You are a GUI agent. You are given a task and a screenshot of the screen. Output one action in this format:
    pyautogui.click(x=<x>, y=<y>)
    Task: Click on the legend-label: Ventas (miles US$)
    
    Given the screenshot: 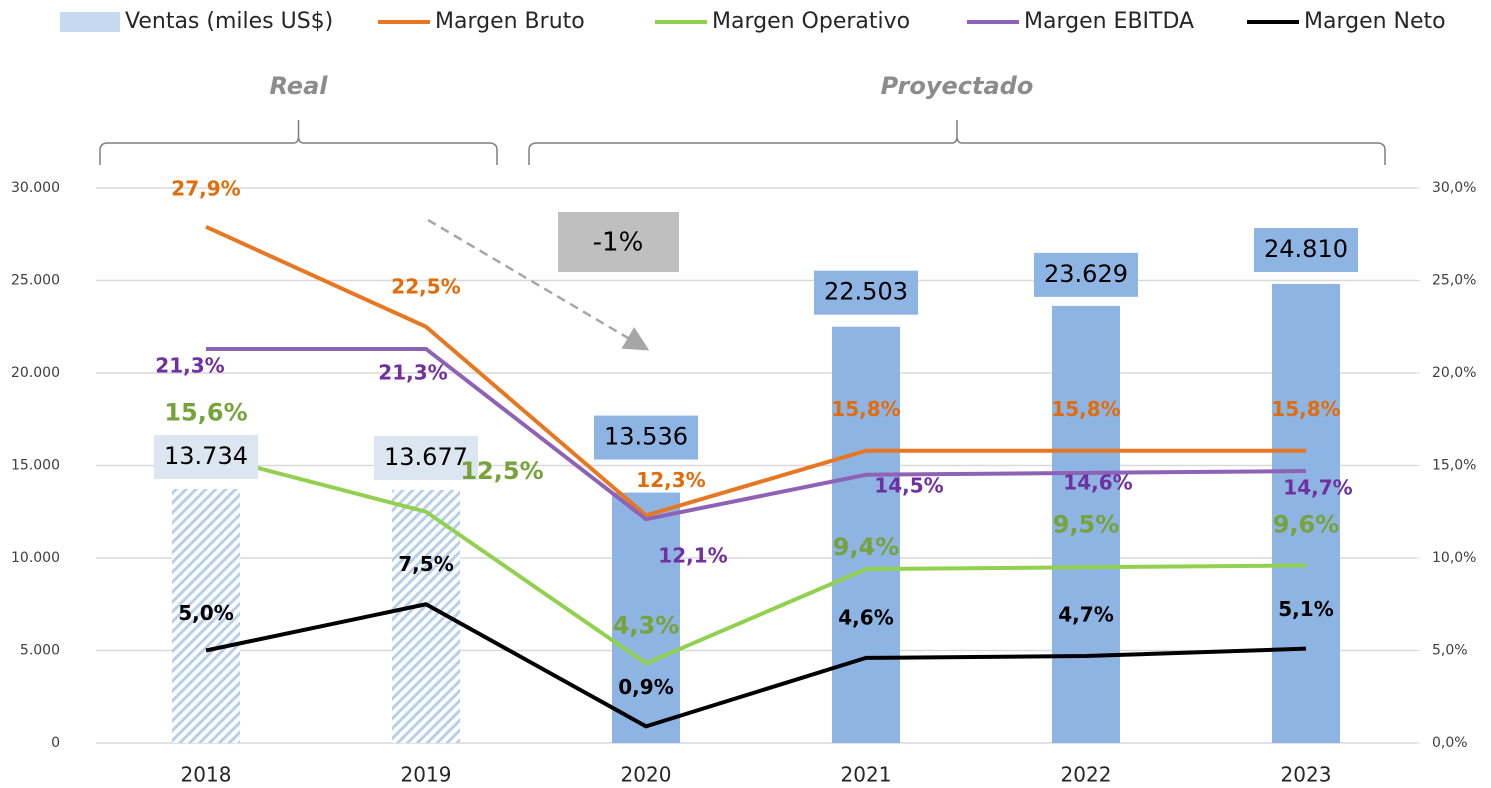 What is the action you would take?
    pyautogui.click(x=229, y=21)
    